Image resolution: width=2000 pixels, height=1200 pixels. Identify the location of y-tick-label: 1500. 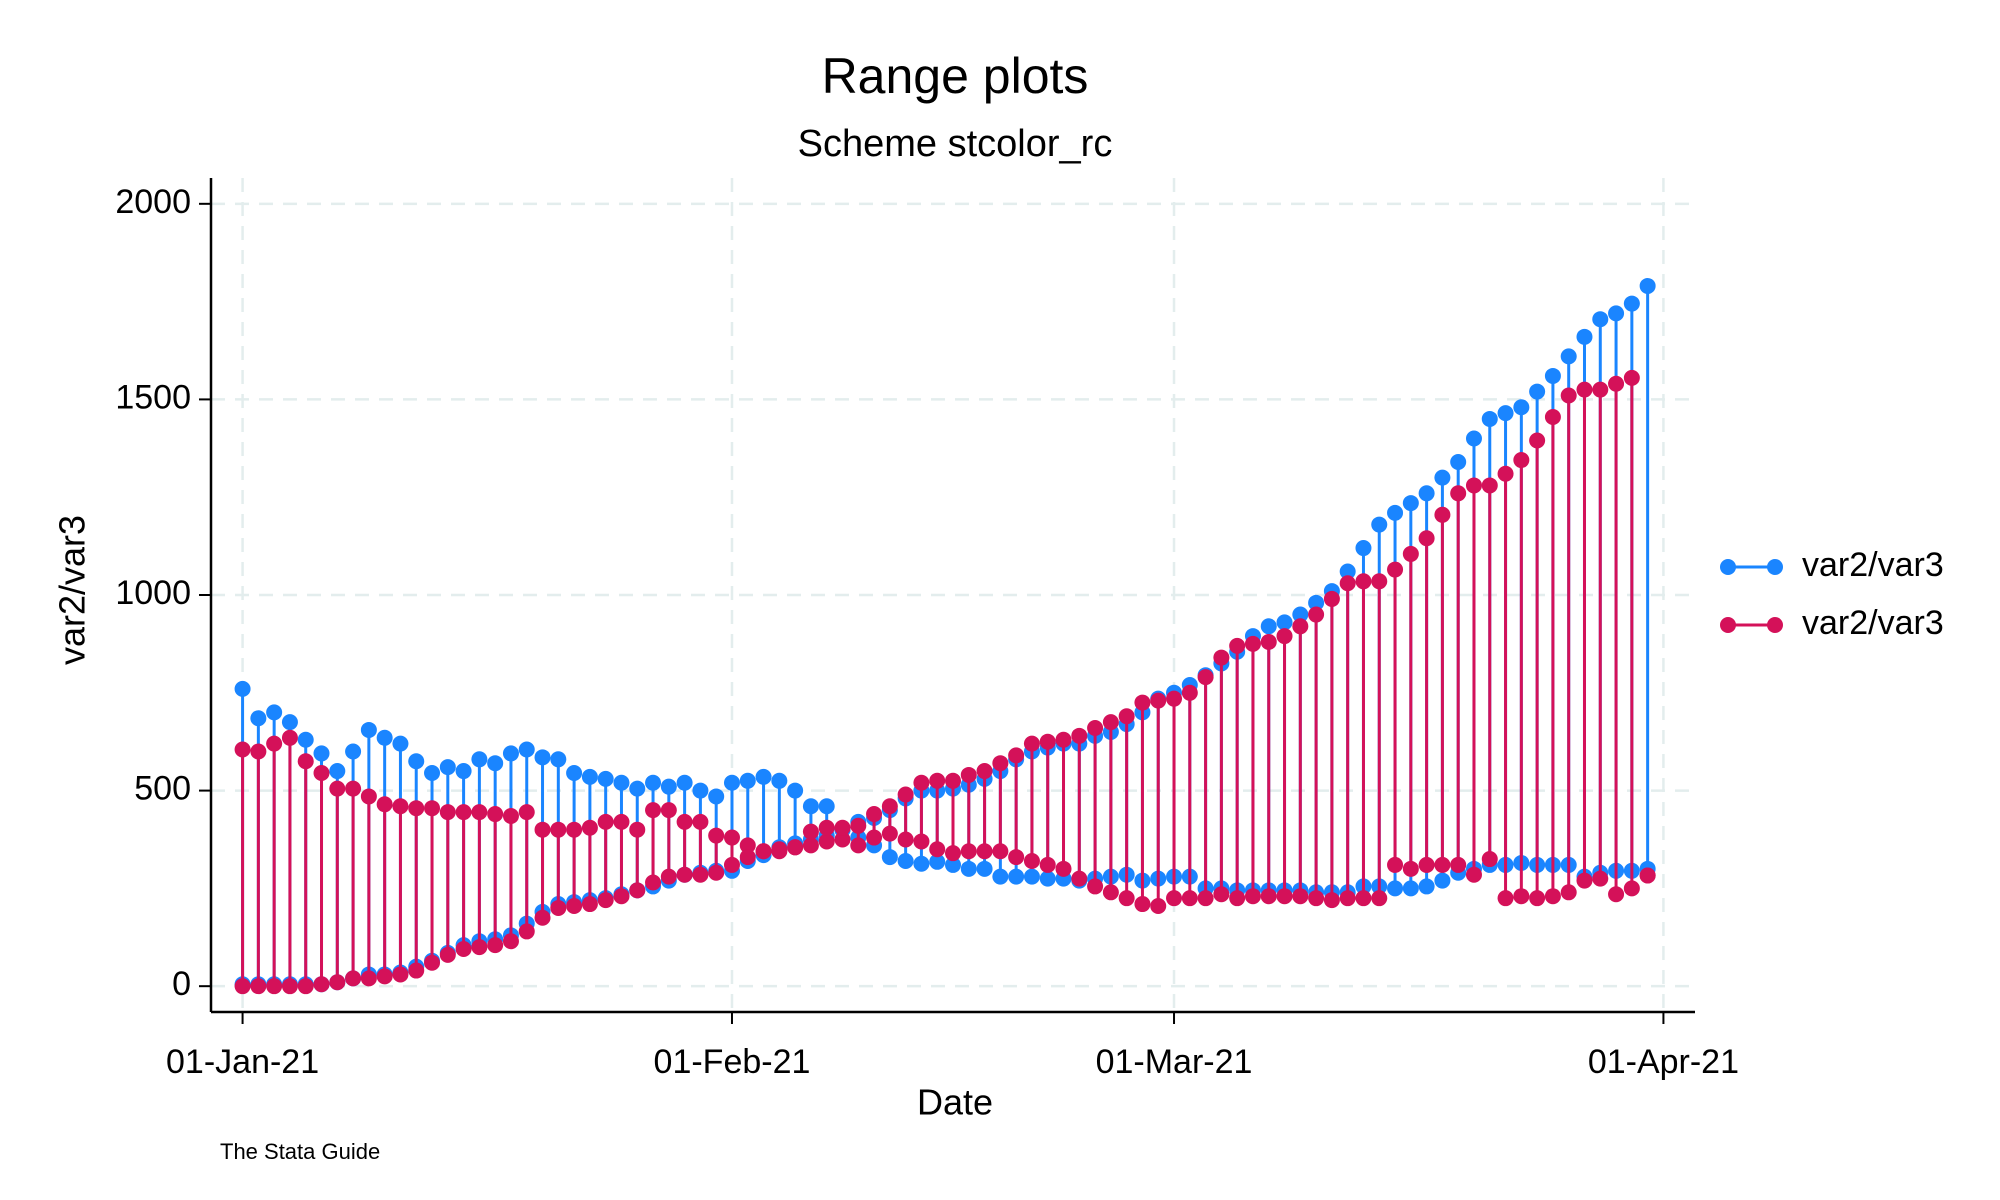
(153, 397).